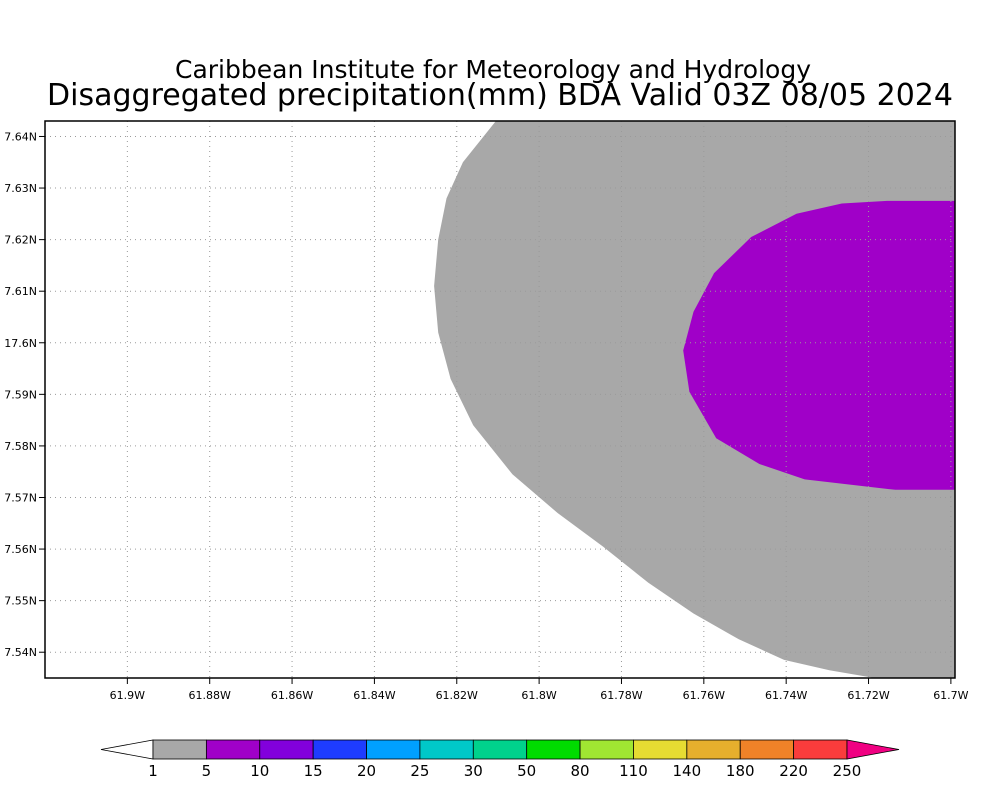  Describe the element at coordinates (786, 695) in the screenshot. I see `x-tick-label: 61.74W` at that location.